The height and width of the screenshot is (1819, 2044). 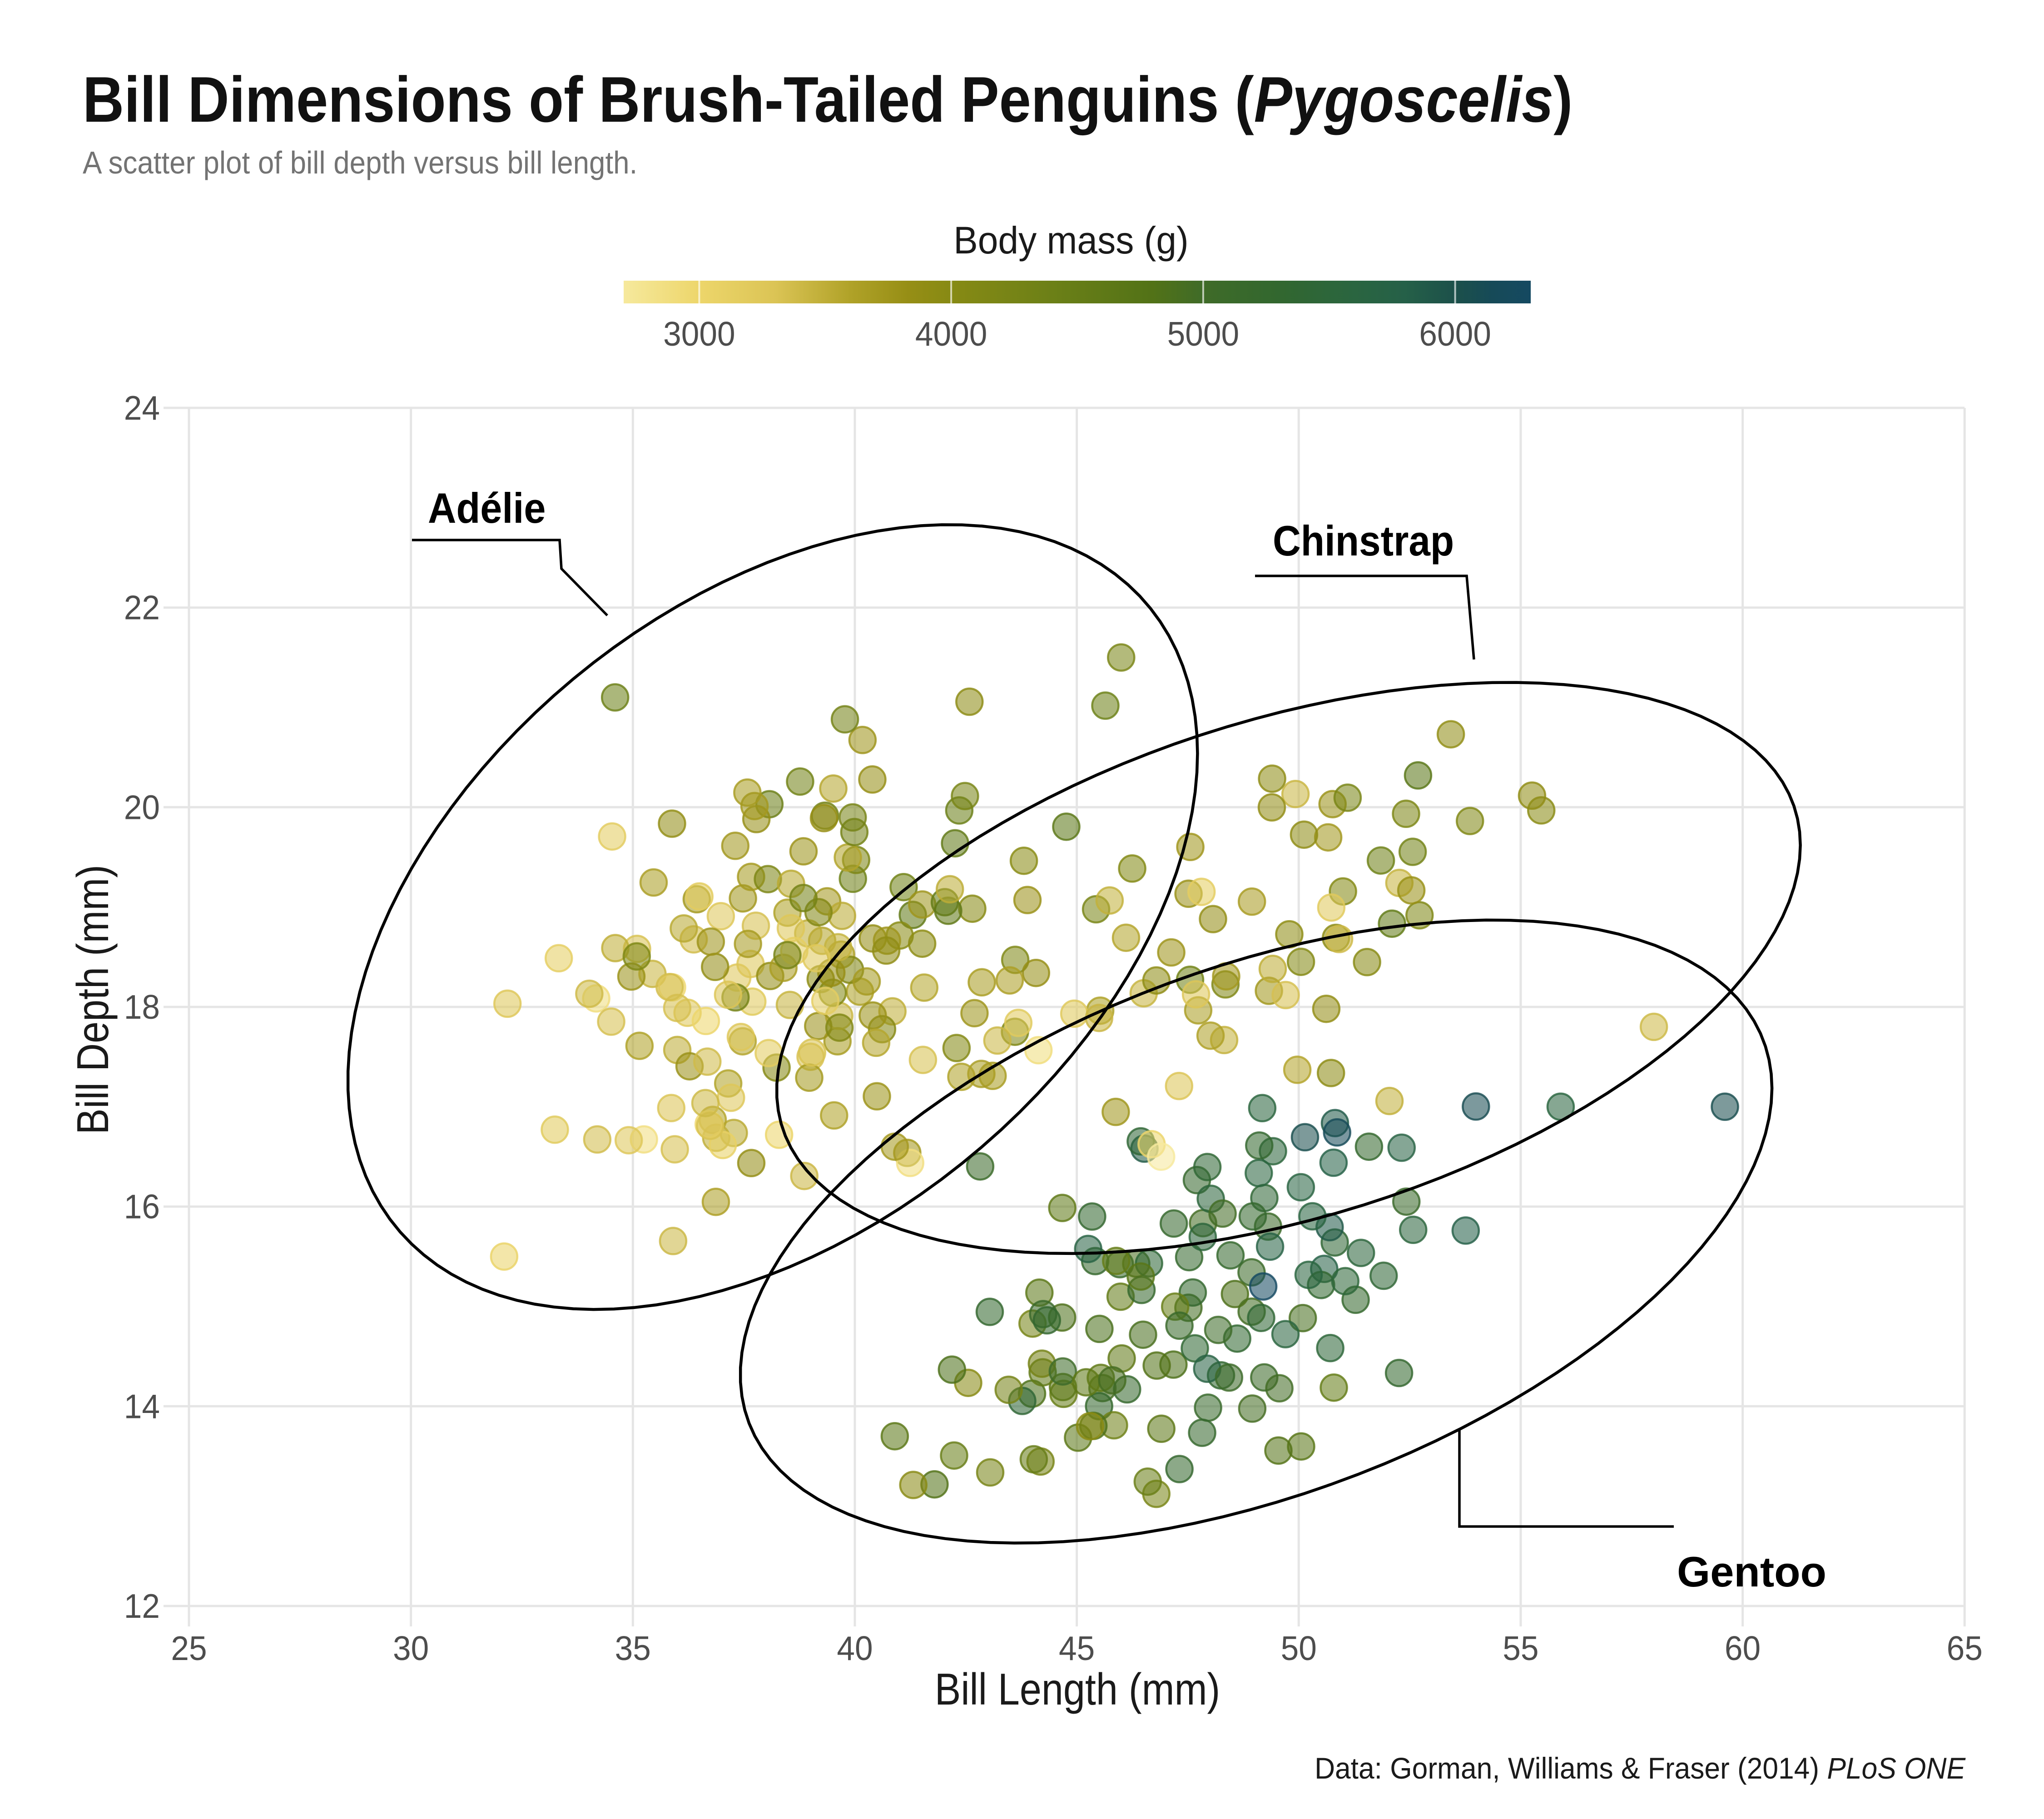 What do you see at coordinates (1521, 1648) in the screenshot?
I see `svg-text: 55` at bounding box center [1521, 1648].